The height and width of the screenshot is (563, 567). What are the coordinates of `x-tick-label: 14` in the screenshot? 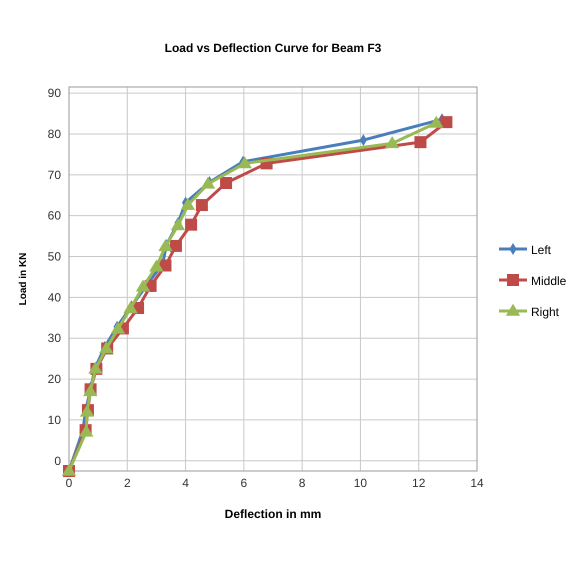 It's located at (477, 483).